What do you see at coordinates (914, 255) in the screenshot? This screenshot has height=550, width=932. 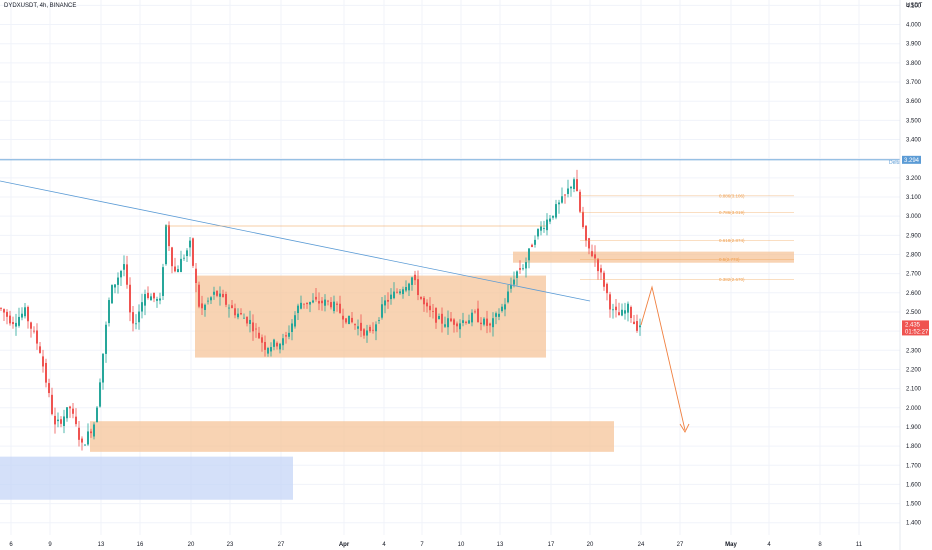 I see `y-tick-label: 2.800` at bounding box center [914, 255].